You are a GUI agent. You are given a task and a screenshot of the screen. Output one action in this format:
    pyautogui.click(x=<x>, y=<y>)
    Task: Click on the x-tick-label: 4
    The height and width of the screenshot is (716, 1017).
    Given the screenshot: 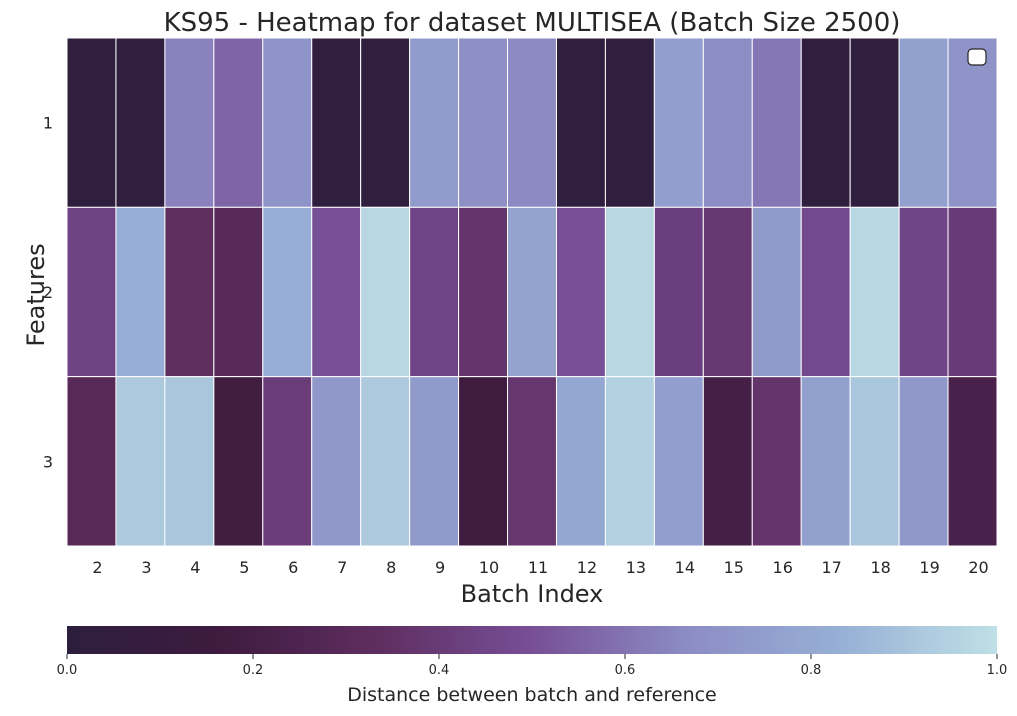 What is the action you would take?
    pyautogui.click(x=195, y=567)
    